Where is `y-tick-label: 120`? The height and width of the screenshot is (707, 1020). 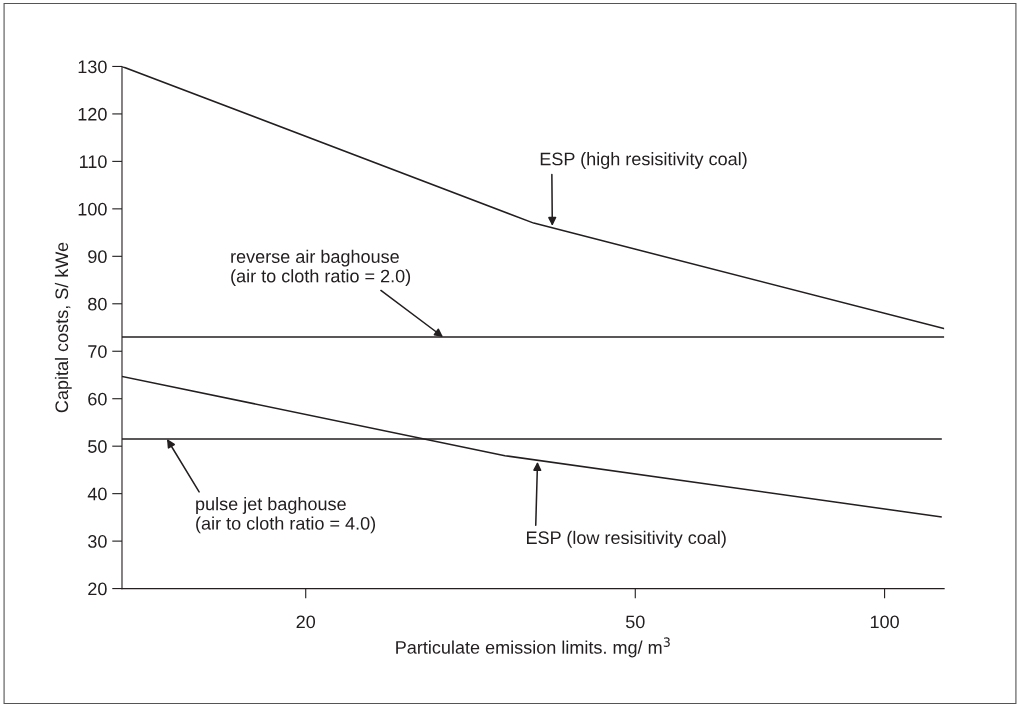
y-tick-label: 120 is located at coordinates (92, 114).